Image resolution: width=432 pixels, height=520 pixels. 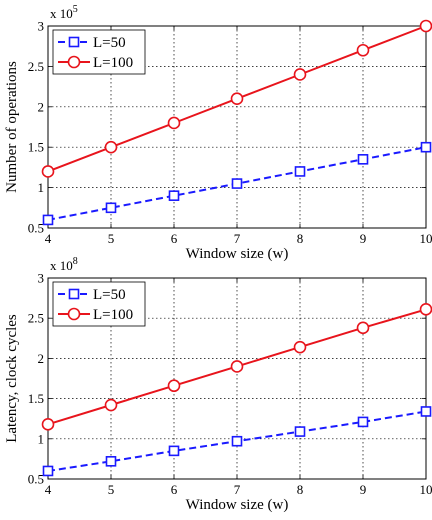 I want to click on y-axis-label: Latency, clock cycles, so click(x=12, y=378).